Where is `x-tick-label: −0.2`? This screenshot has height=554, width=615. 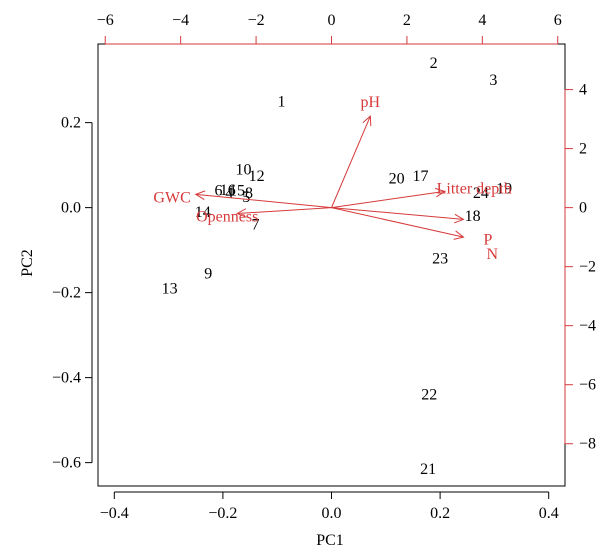
x-tick-label: −0.2 is located at coordinates (222, 513).